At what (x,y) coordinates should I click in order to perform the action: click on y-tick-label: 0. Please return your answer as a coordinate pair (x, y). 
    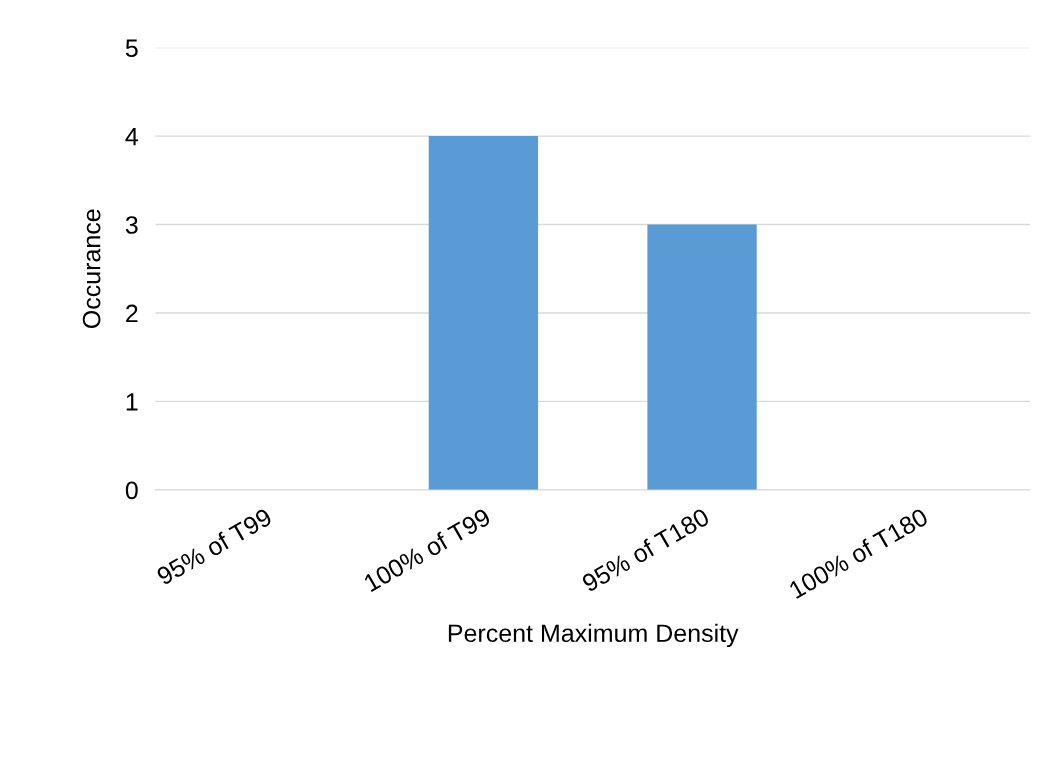
    Looking at the image, I should click on (131, 490).